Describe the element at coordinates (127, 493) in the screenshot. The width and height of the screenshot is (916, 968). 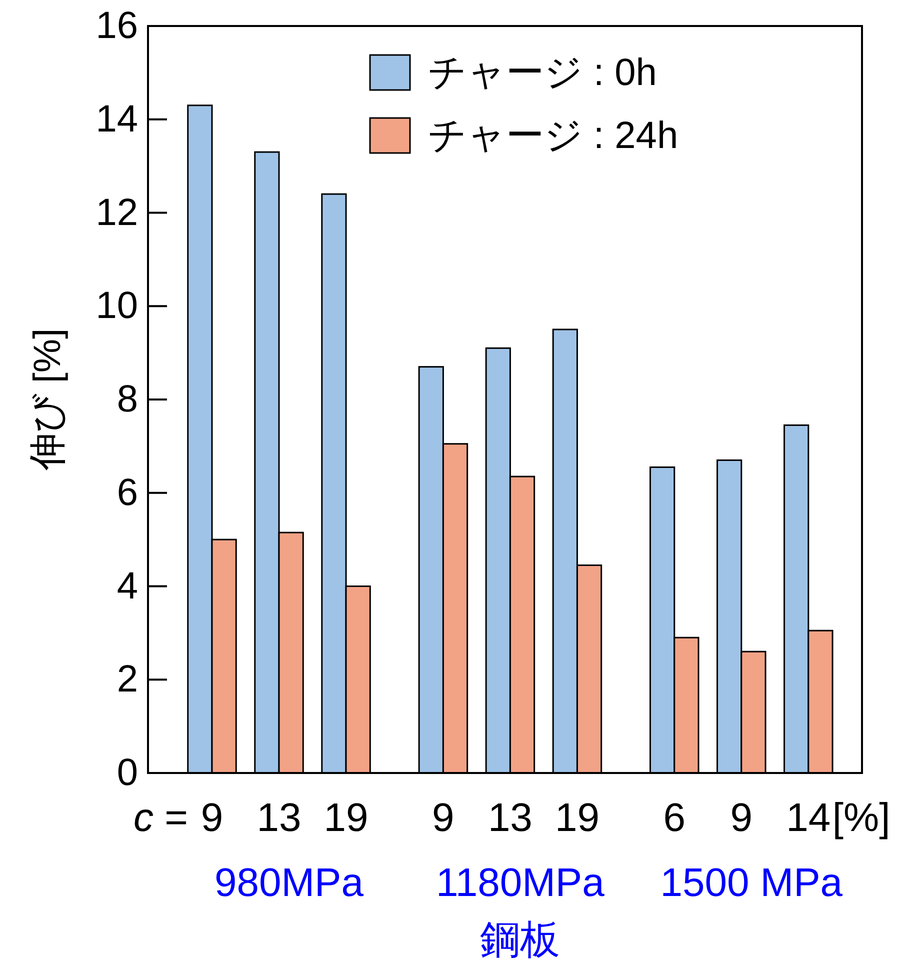
I see `y-tick-label: 6` at that location.